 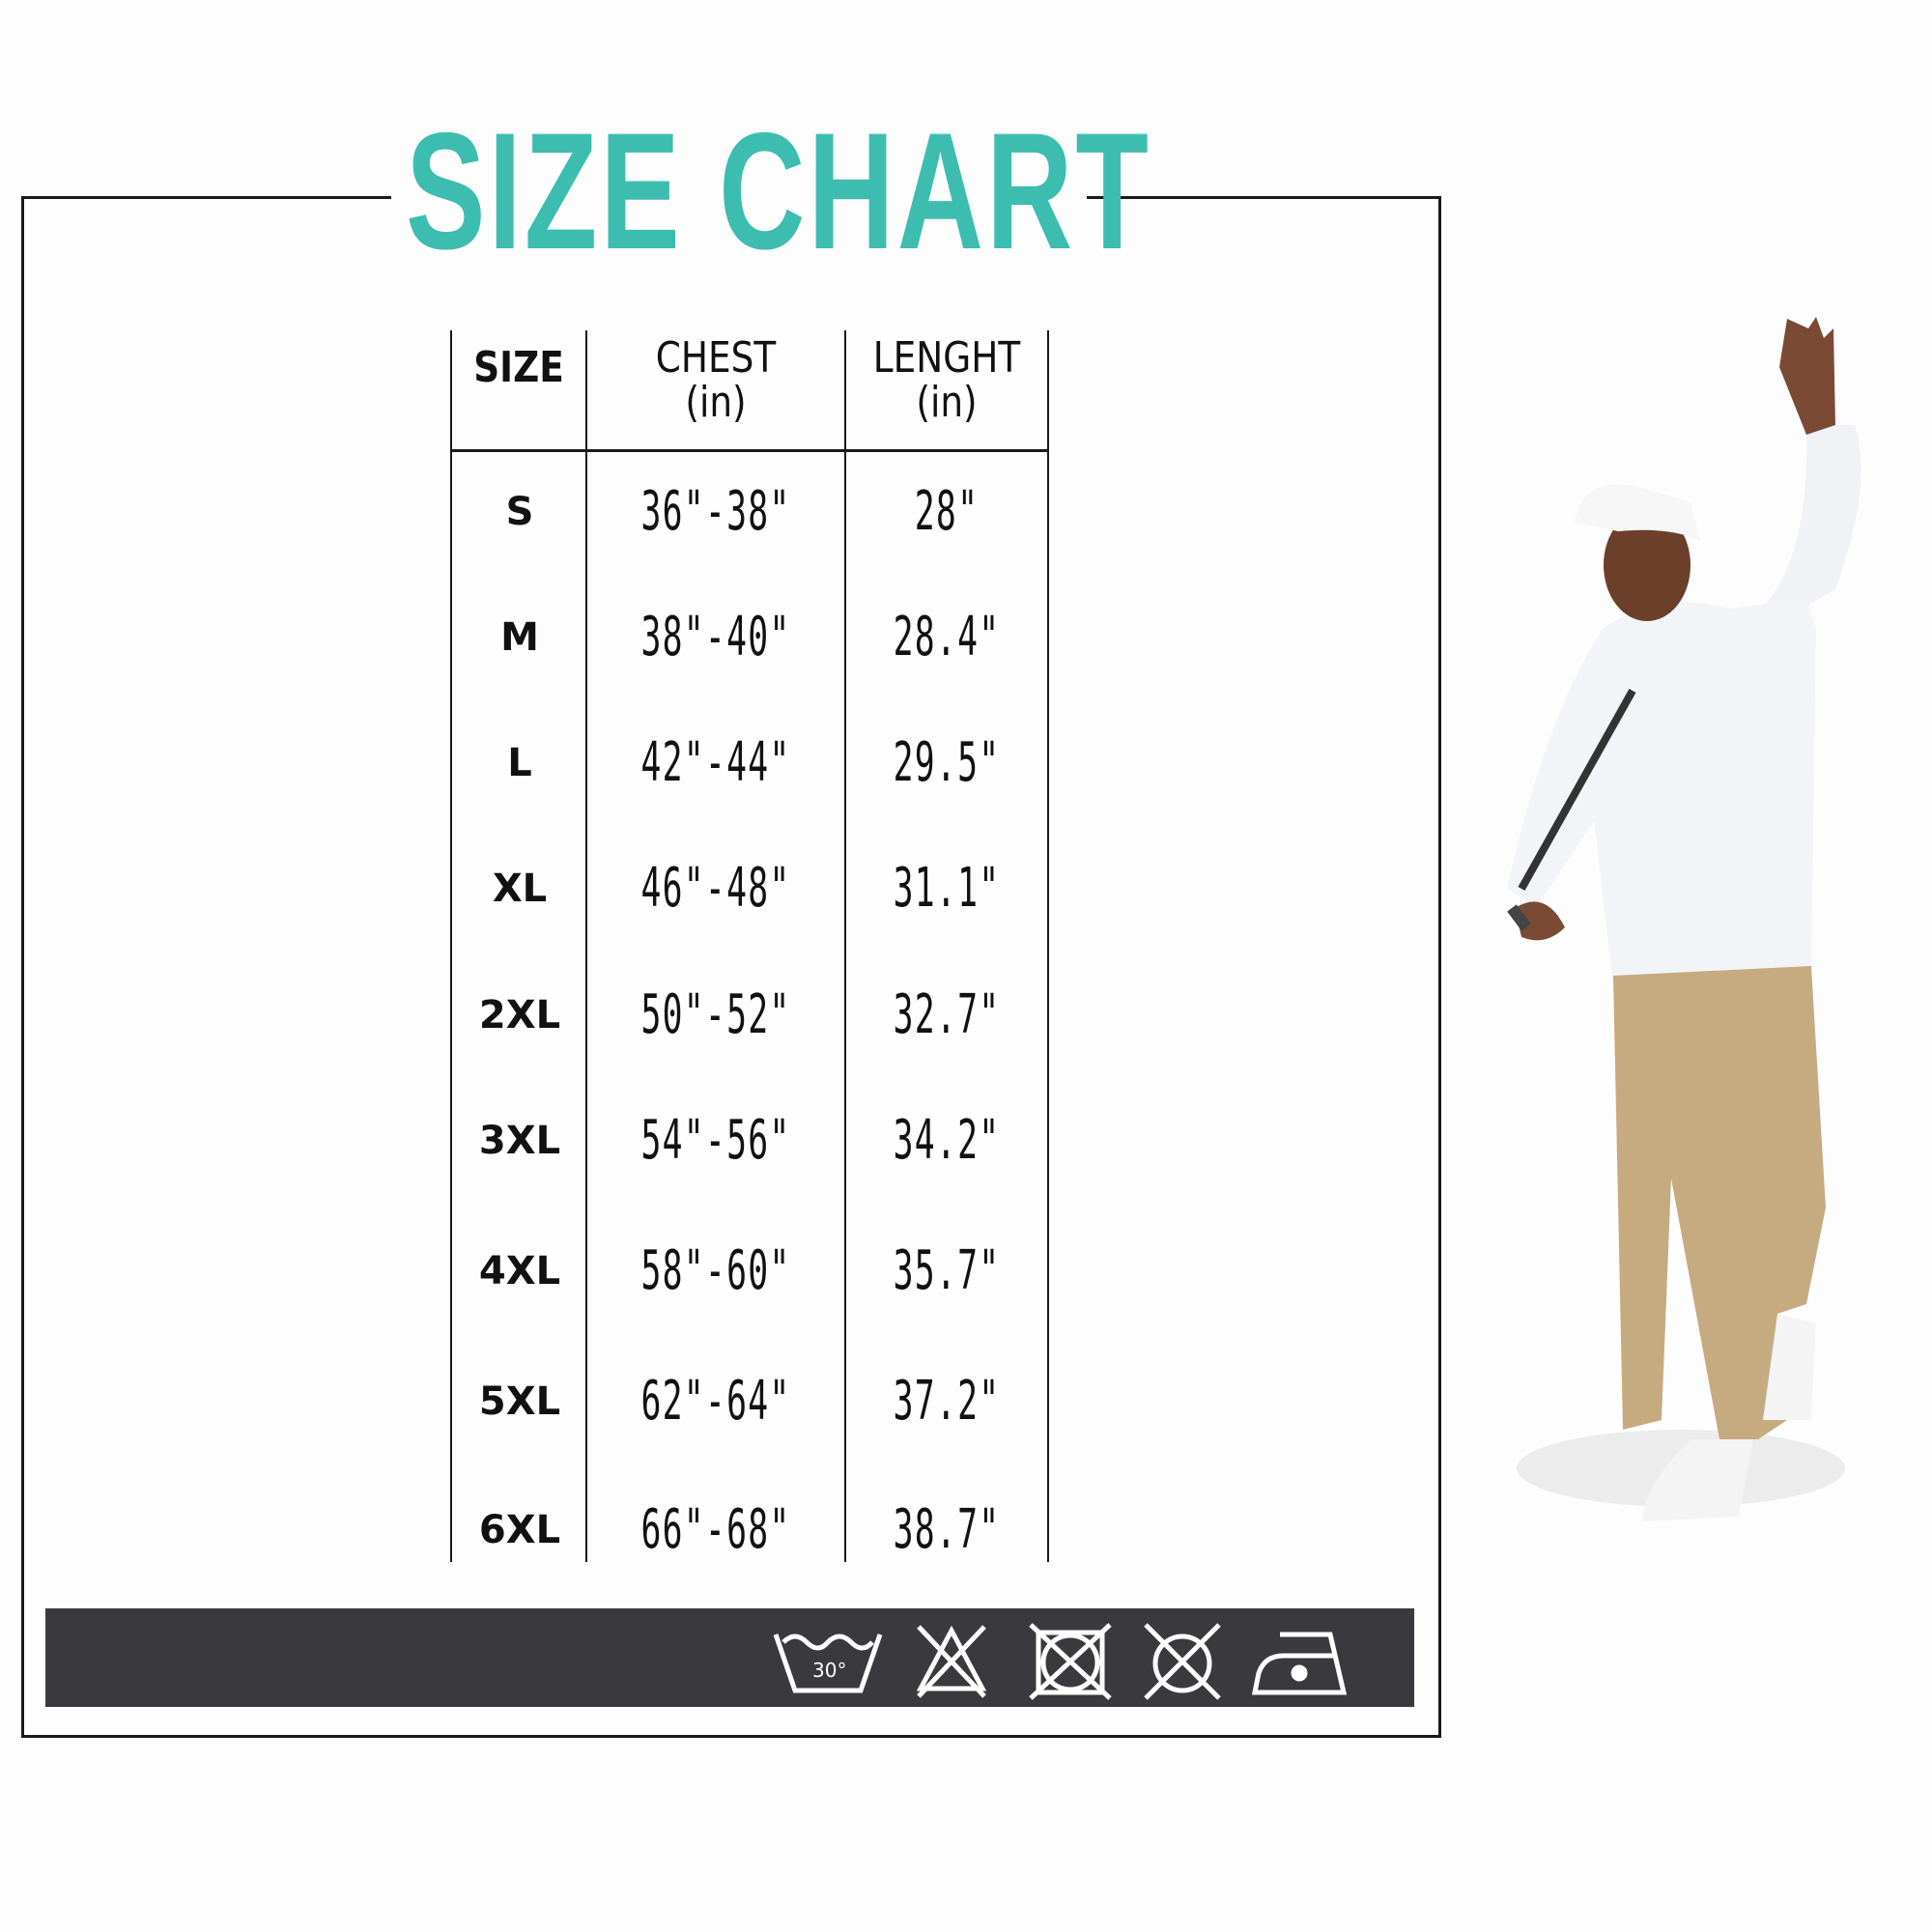 I want to click on length-cell: 35.7", so click(x=947, y=1270).